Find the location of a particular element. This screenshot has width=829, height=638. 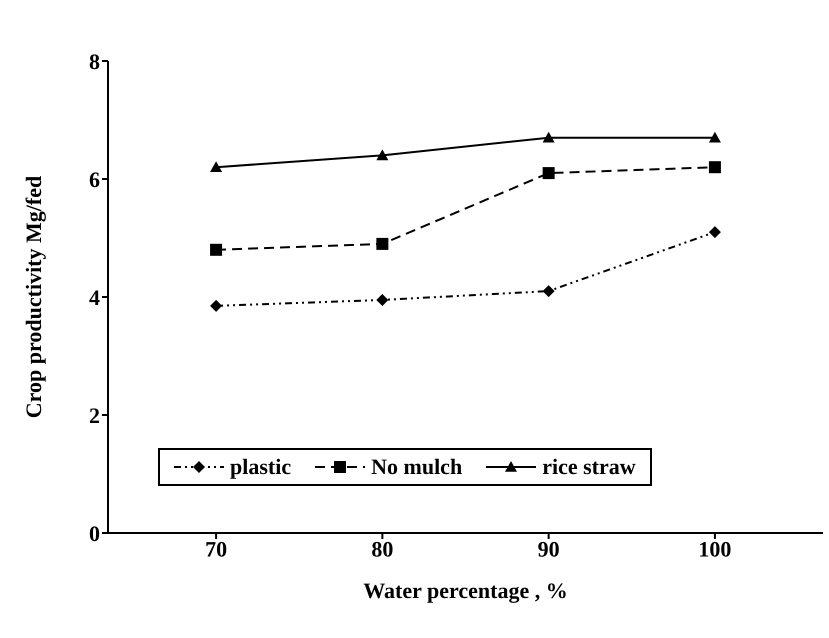

x-axis-title: Water percentage , % is located at coordinates (465, 590).